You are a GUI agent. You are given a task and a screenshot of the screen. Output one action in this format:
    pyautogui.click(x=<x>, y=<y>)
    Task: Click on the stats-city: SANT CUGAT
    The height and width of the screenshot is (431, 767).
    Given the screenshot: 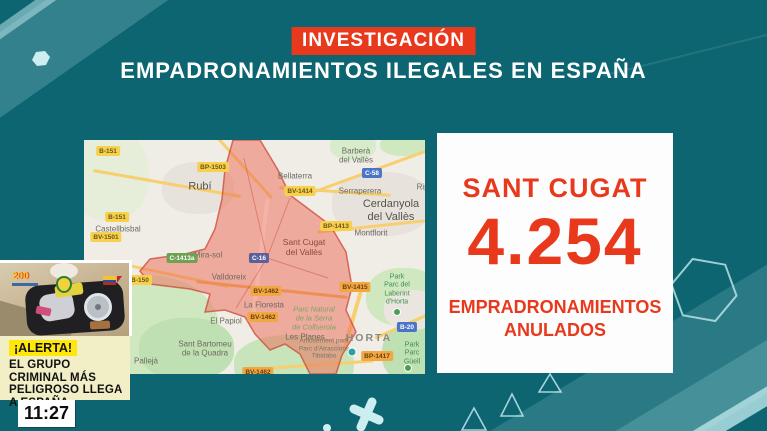 What is the action you would take?
    pyautogui.click(x=555, y=188)
    